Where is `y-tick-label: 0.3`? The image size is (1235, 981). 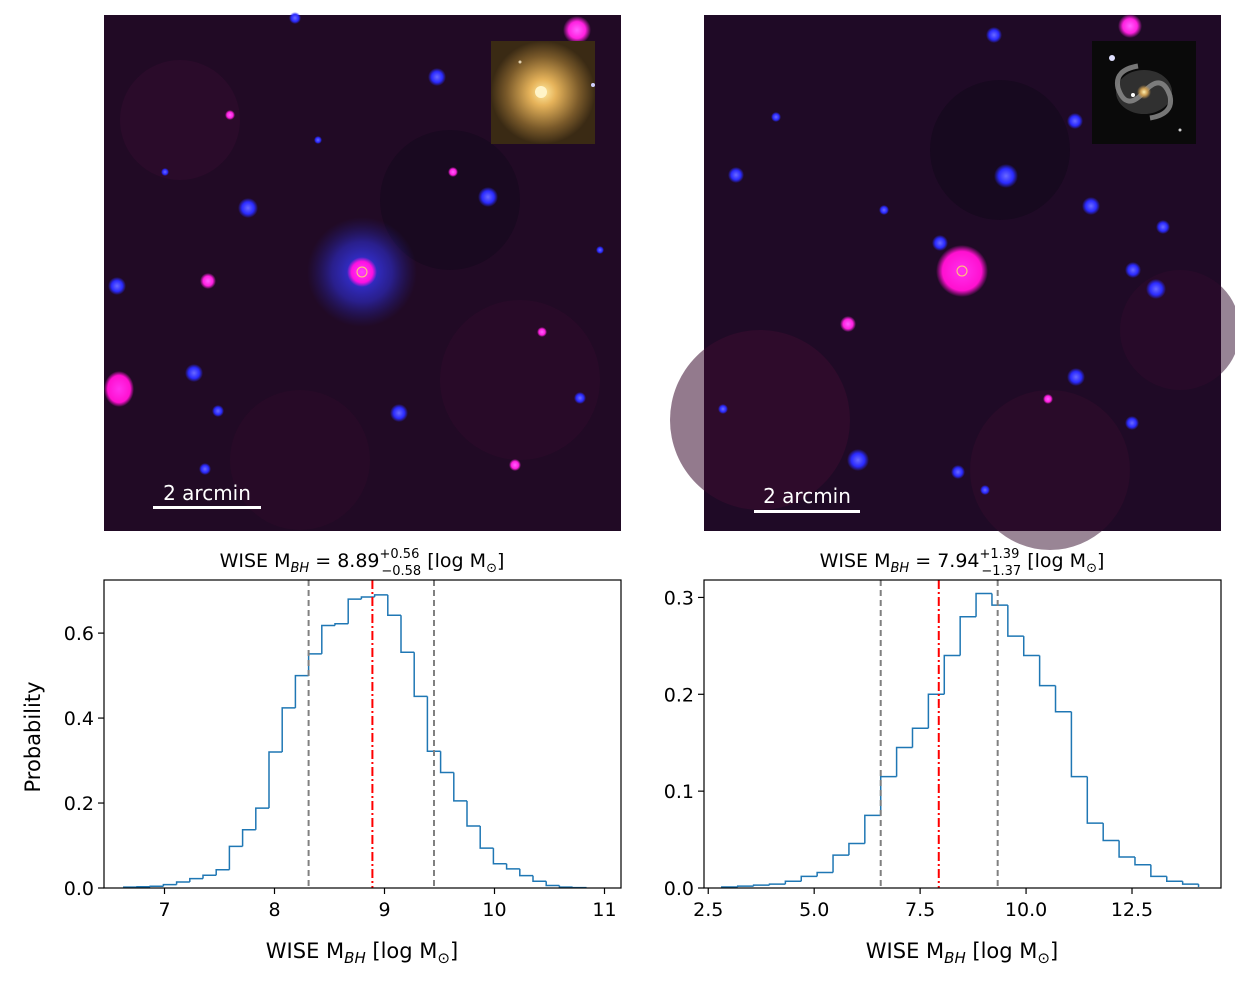 y-tick-label: 0.3 is located at coordinates (679, 598).